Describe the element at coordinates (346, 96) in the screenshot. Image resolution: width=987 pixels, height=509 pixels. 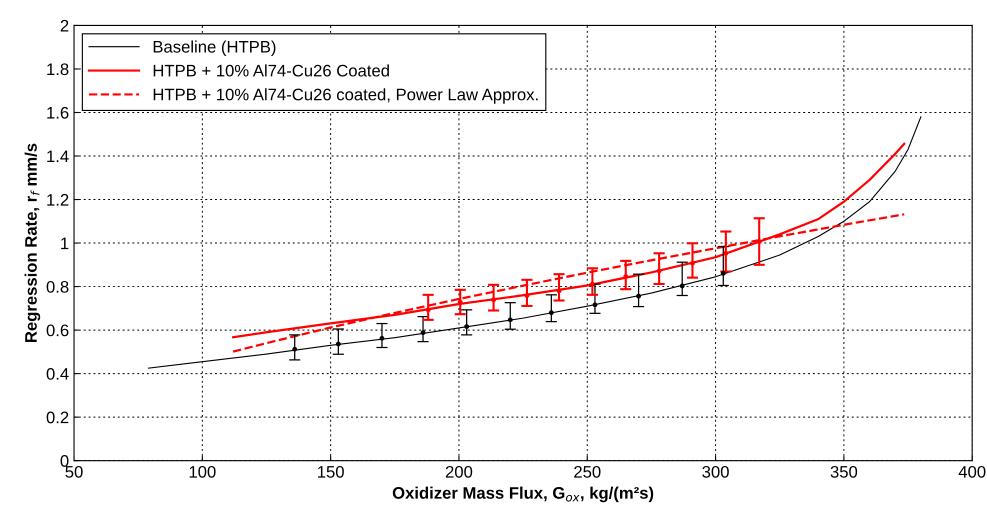
I see `legend-label: HTPB + 10% Al74-Cu26 coated, Power Law Approx.` at that location.